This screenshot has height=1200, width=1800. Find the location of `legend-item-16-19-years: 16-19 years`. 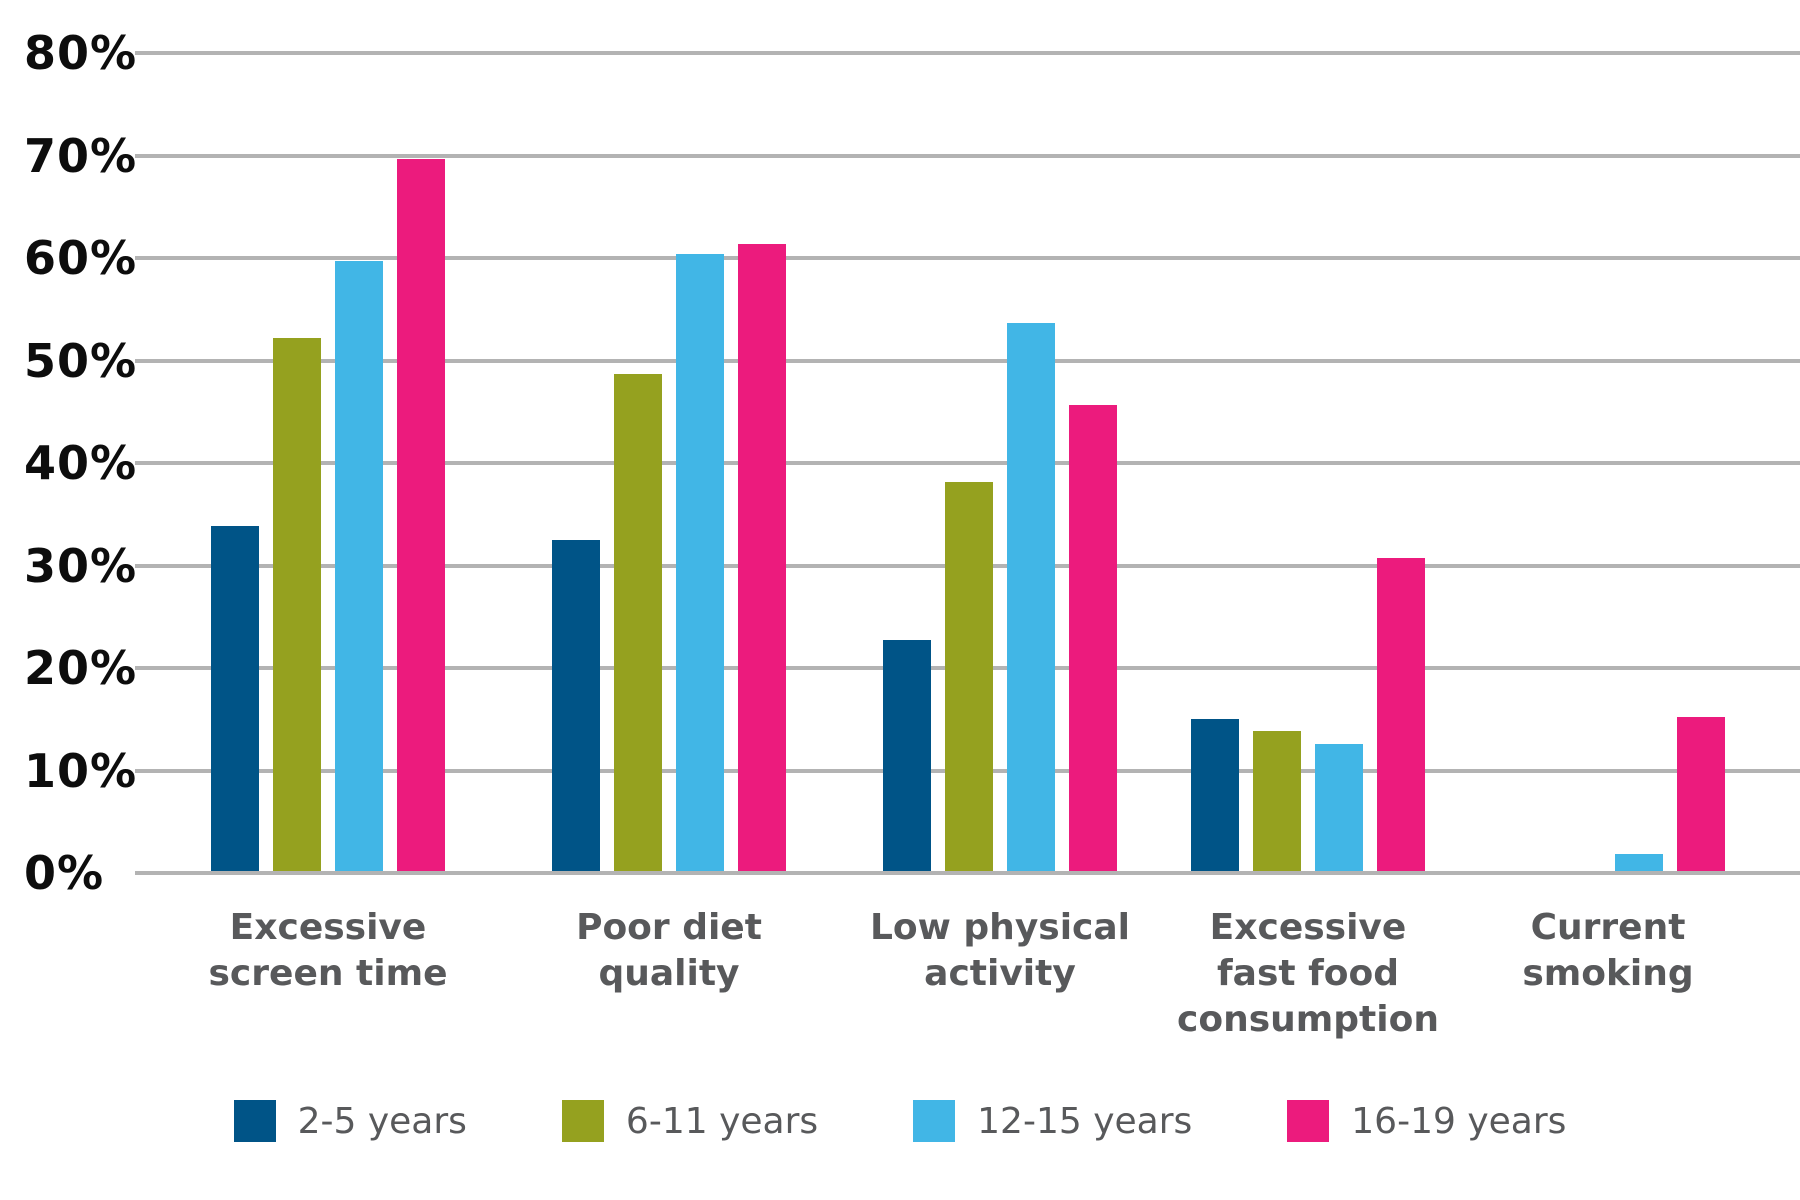

legend-item-16-19-years: 16-19 years is located at coordinates (1426, 1121).